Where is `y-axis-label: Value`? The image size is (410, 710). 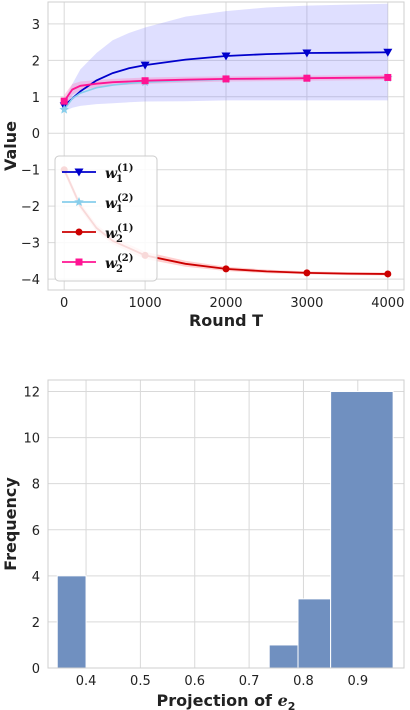
y-axis-label: Value is located at coordinates (10, 146).